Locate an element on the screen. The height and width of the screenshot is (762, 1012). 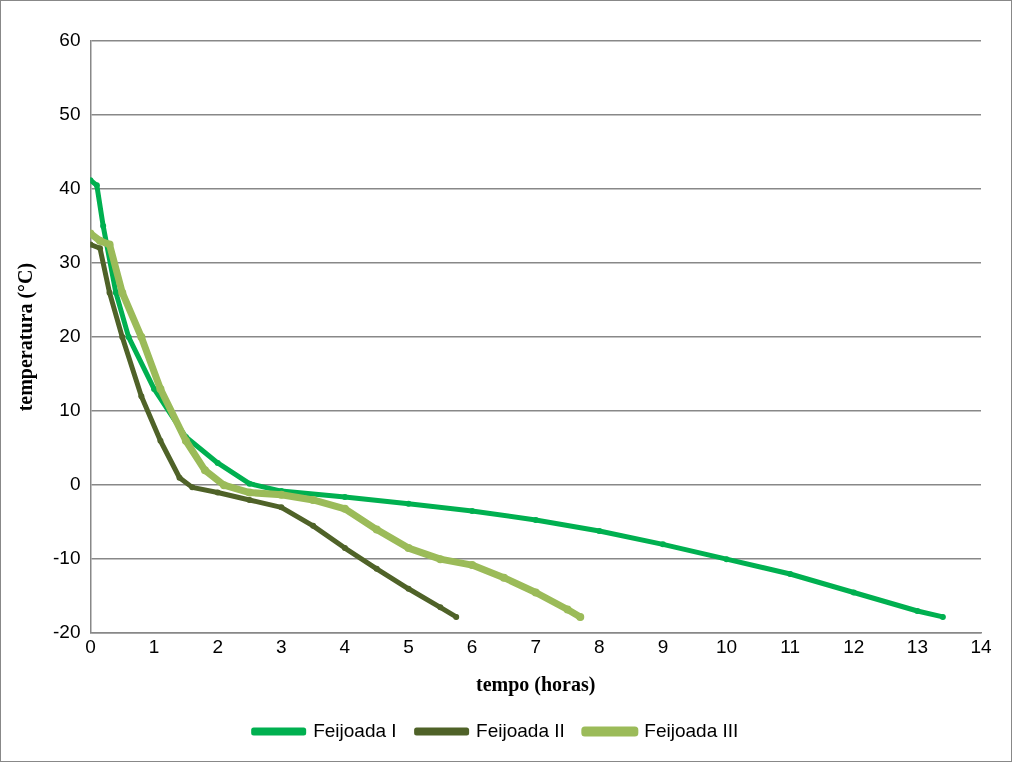
x-tick-label: 13 is located at coordinates (917, 646).